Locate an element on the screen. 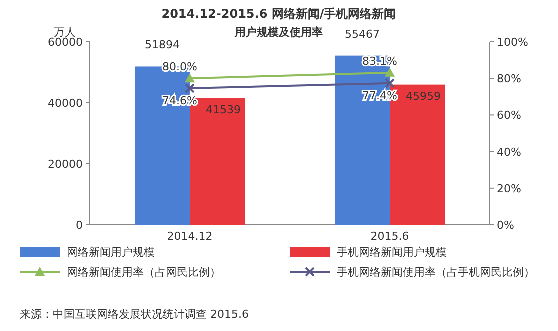  y-tick-label: 60000 is located at coordinates (65, 42).